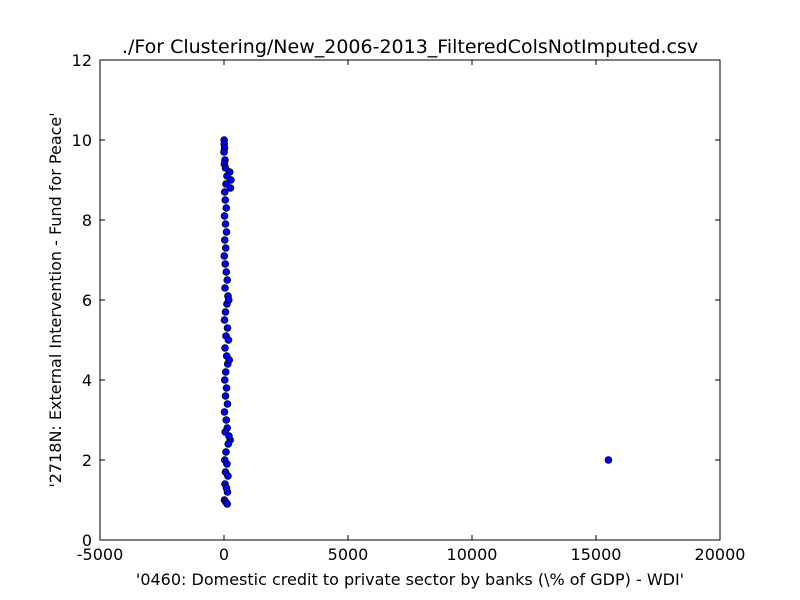  Describe the element at coordinates (87, 540) in the screenshot. I see `y-tick-label: 0` at that location.